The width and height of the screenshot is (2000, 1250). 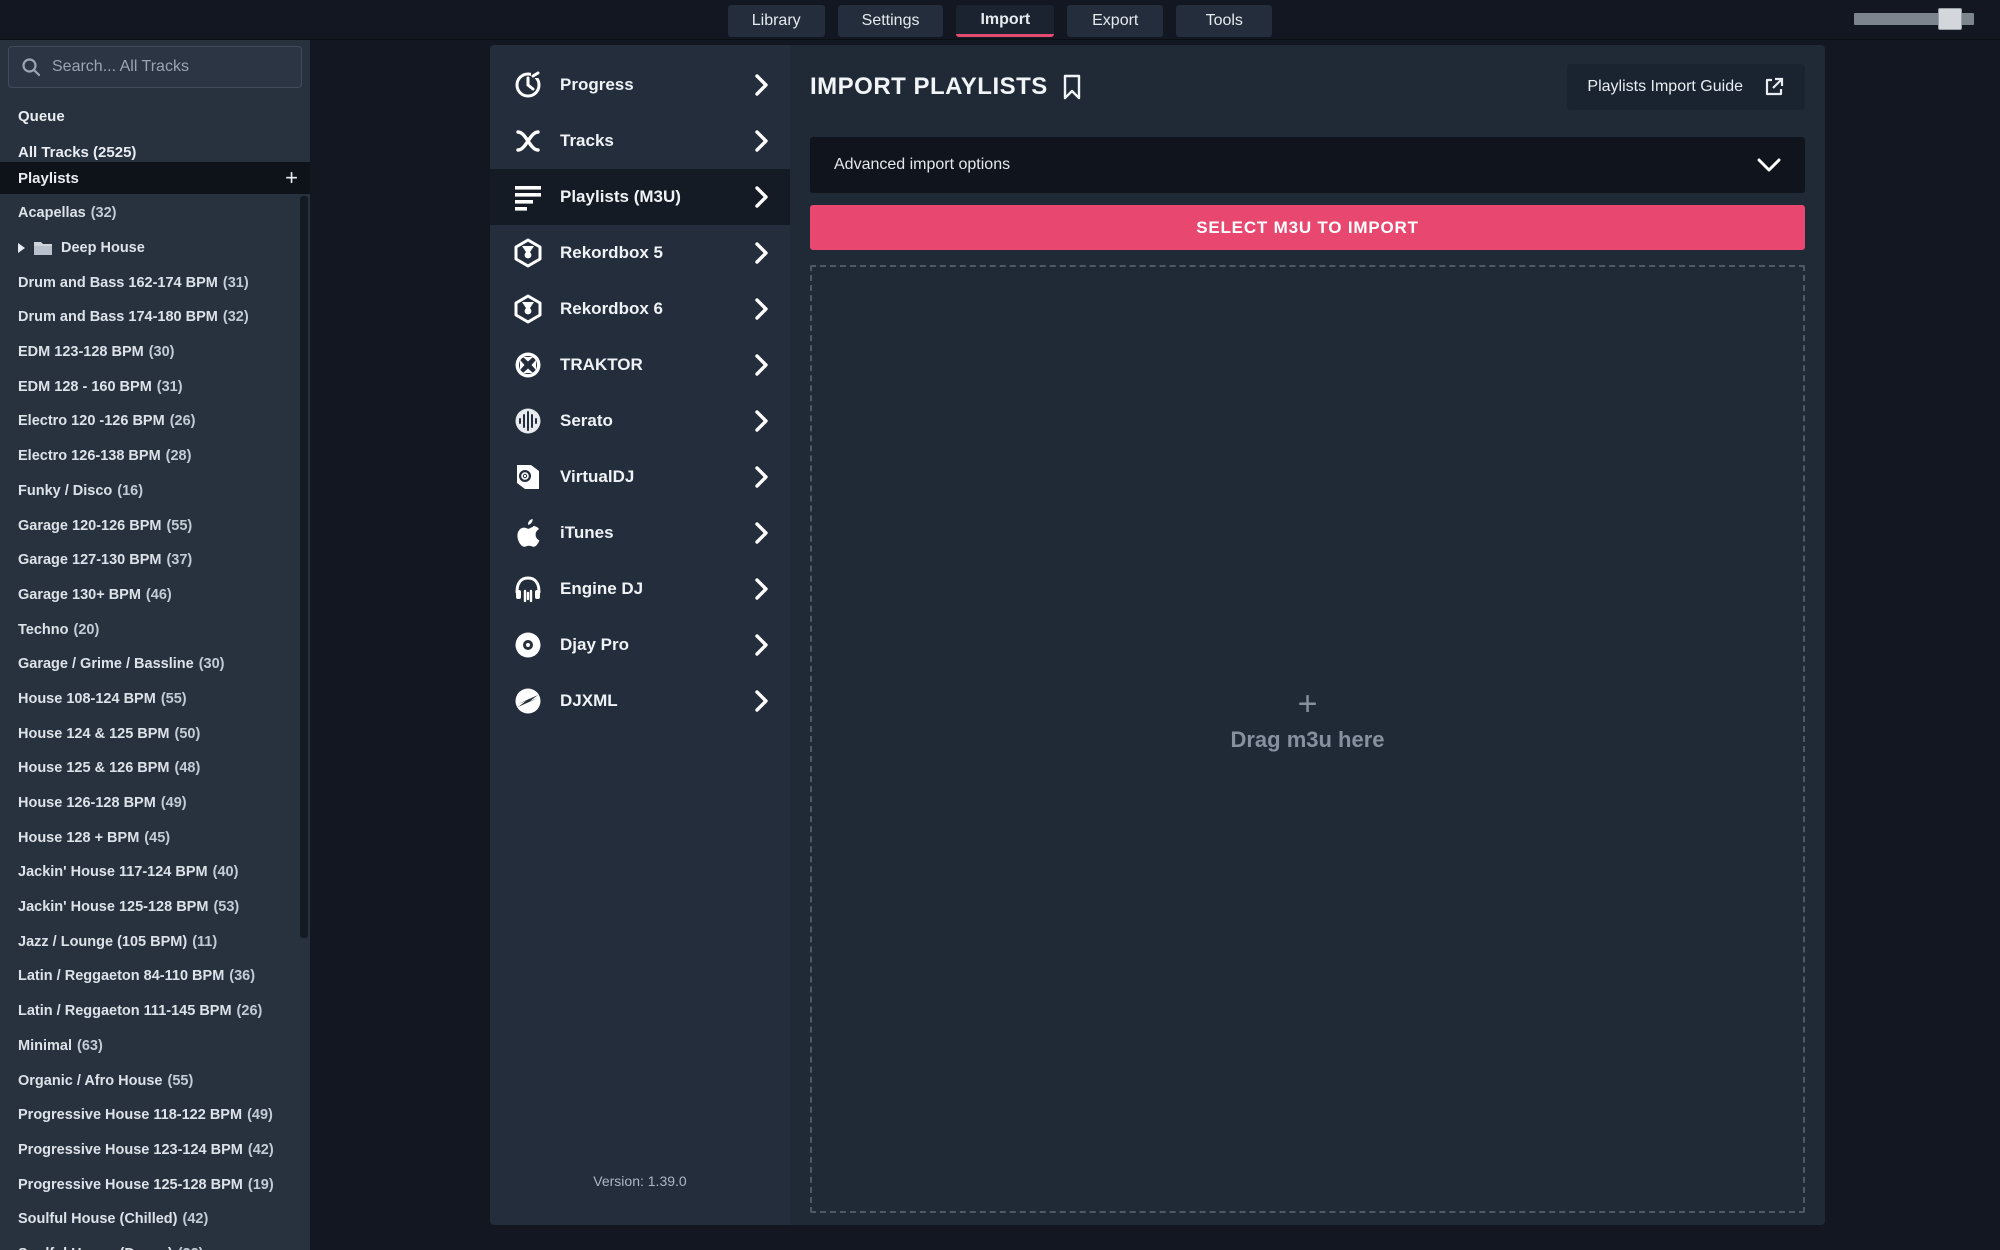 I want to click on playlist-count: (63), so click(x=89, y=1045).